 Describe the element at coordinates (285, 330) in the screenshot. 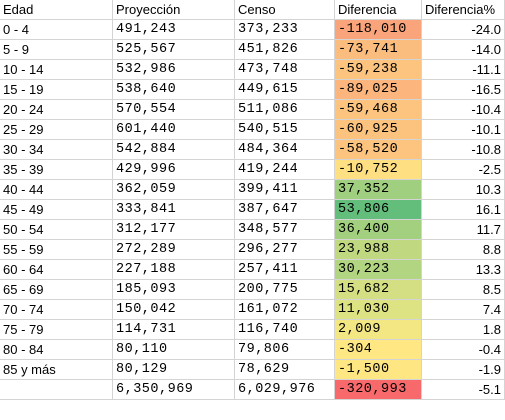

I see `census-cell: 116,740` at that location.